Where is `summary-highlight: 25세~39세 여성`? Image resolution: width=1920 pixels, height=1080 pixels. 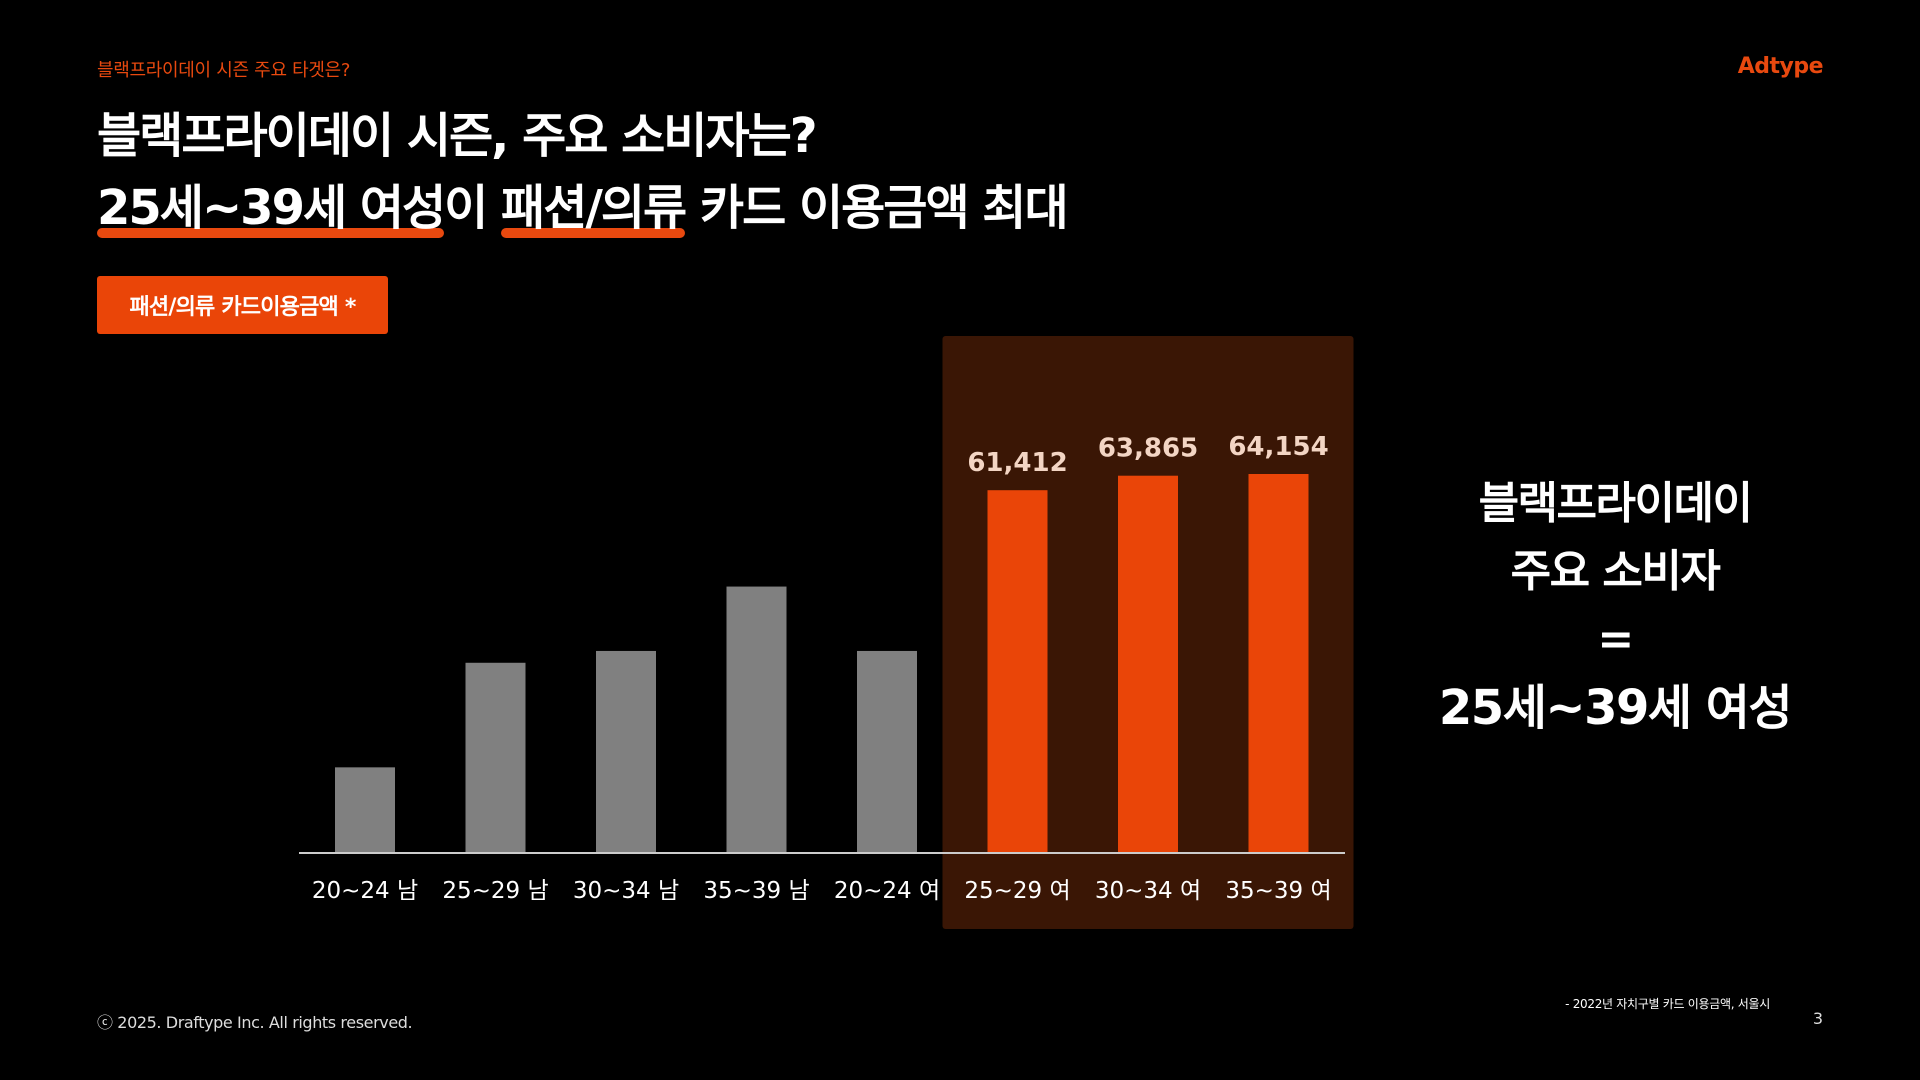
summary-highlight: 25세~39세 여성 is located at coordinates (1615, 708).